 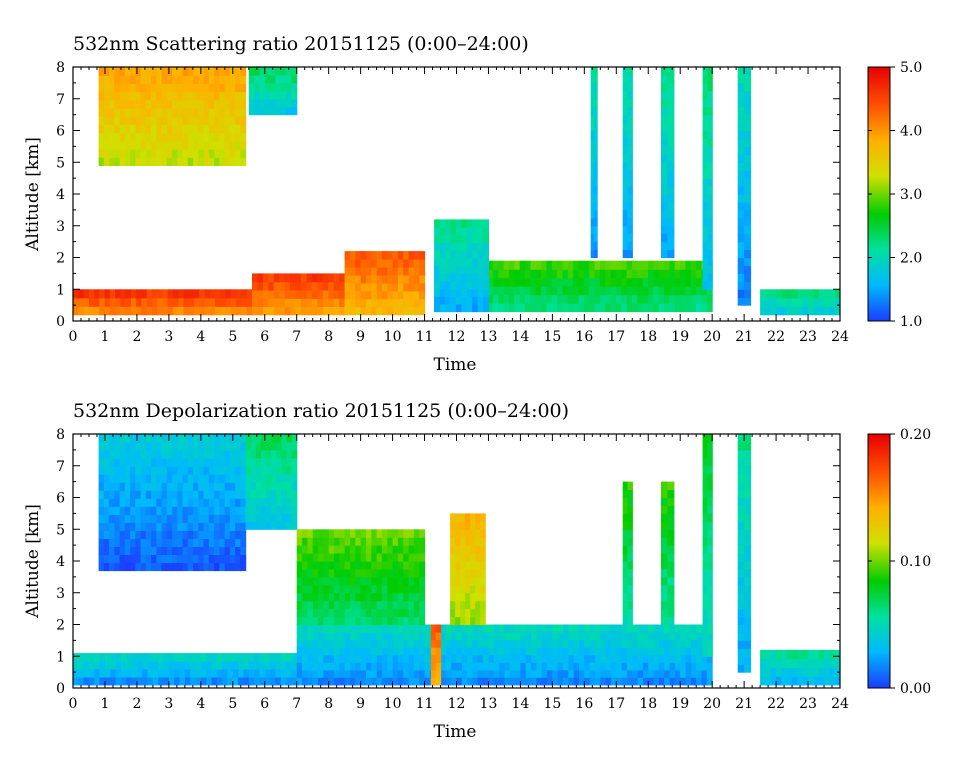 I want to click on colorbar: 1.02.03.04.05.0, so click(x=894, y=195).